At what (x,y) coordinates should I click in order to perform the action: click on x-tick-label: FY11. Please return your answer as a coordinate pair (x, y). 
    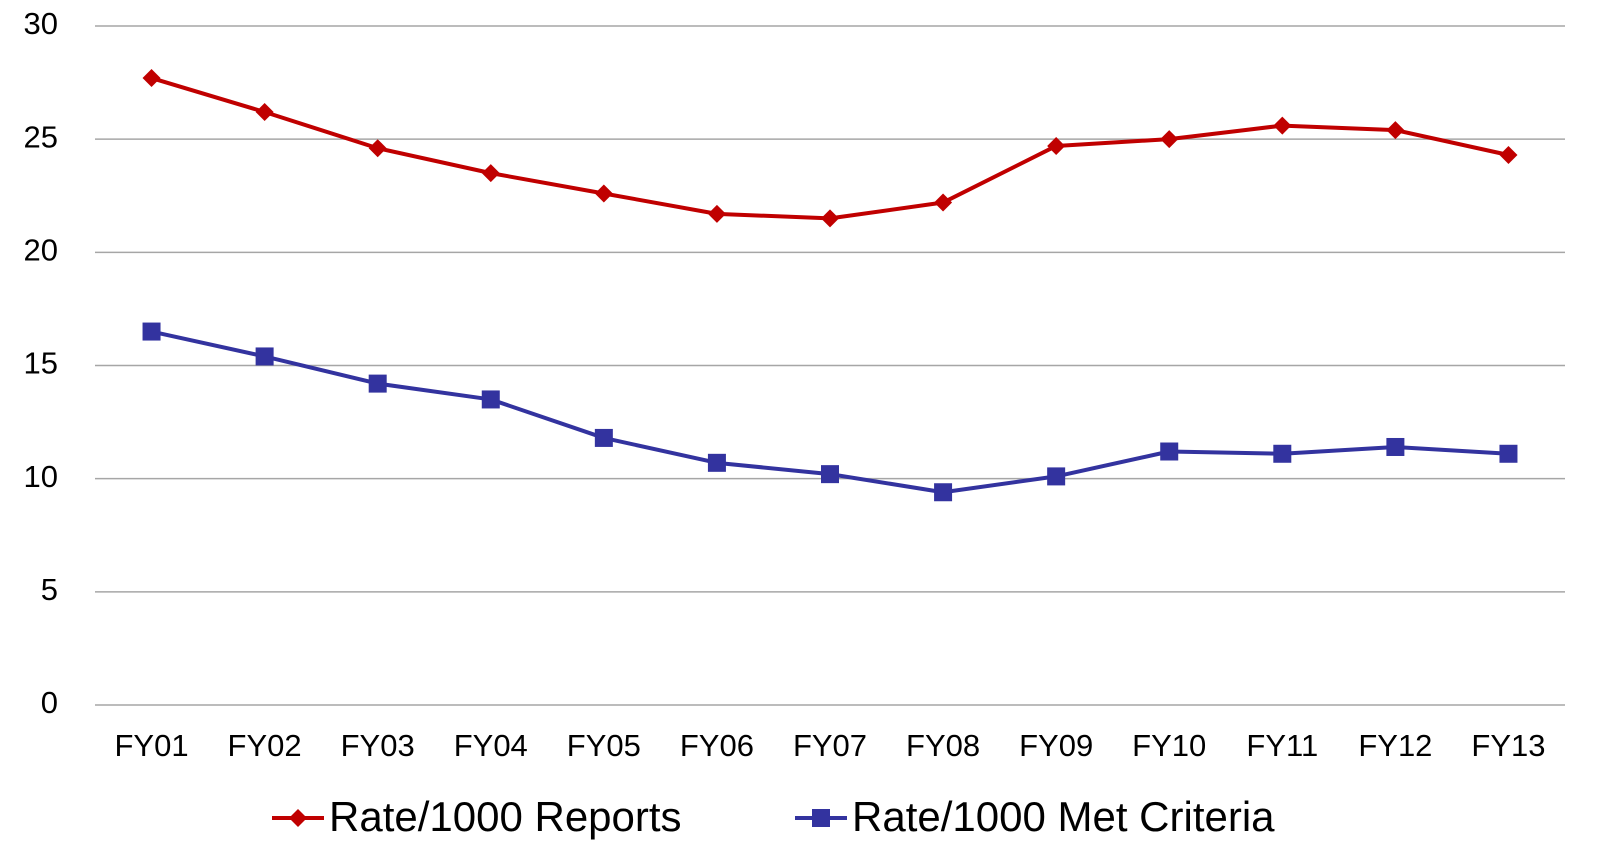
    Looking at the image, I should click on (1282, 745).